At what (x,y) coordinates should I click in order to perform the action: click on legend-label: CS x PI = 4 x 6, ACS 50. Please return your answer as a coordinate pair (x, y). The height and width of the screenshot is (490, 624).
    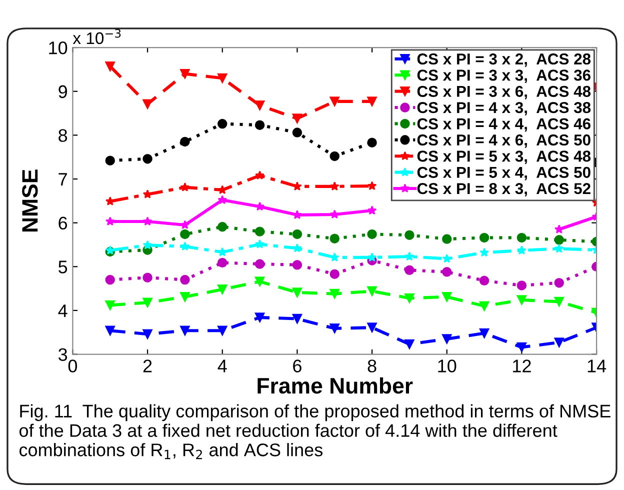
    Looking at the image, I should click on (503, 141).